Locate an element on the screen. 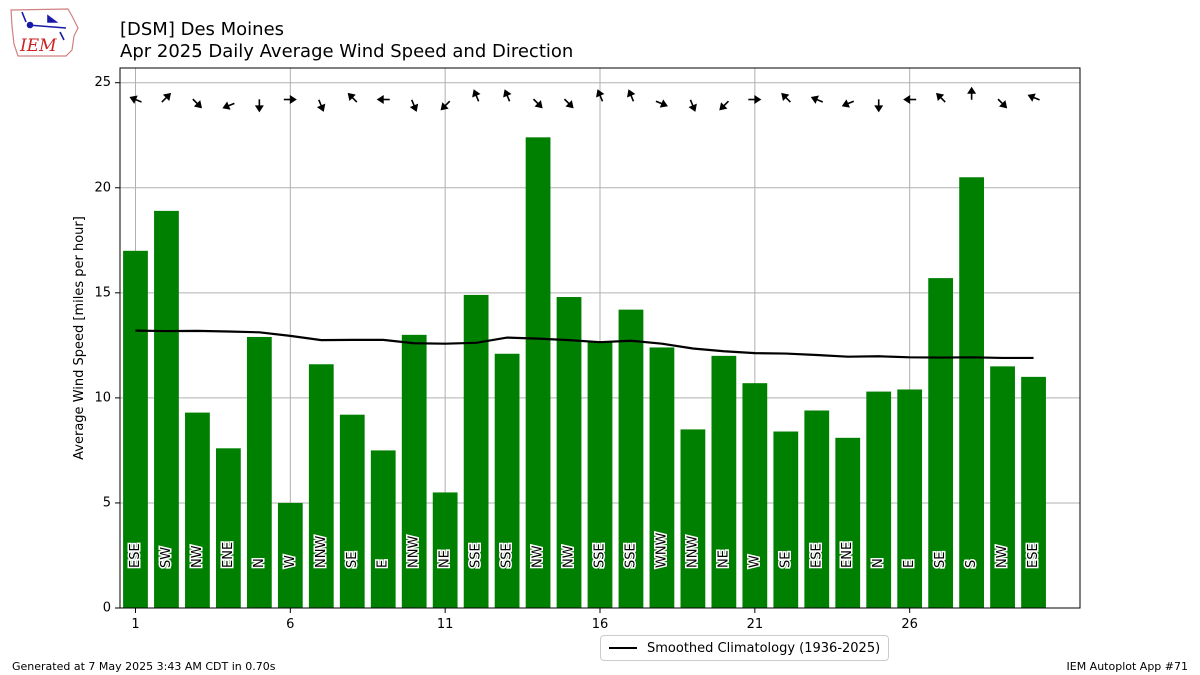 Image resolution: width=1200 pixels, height=675 pixels. climatology-line-group is located at coordinates (584, 344).